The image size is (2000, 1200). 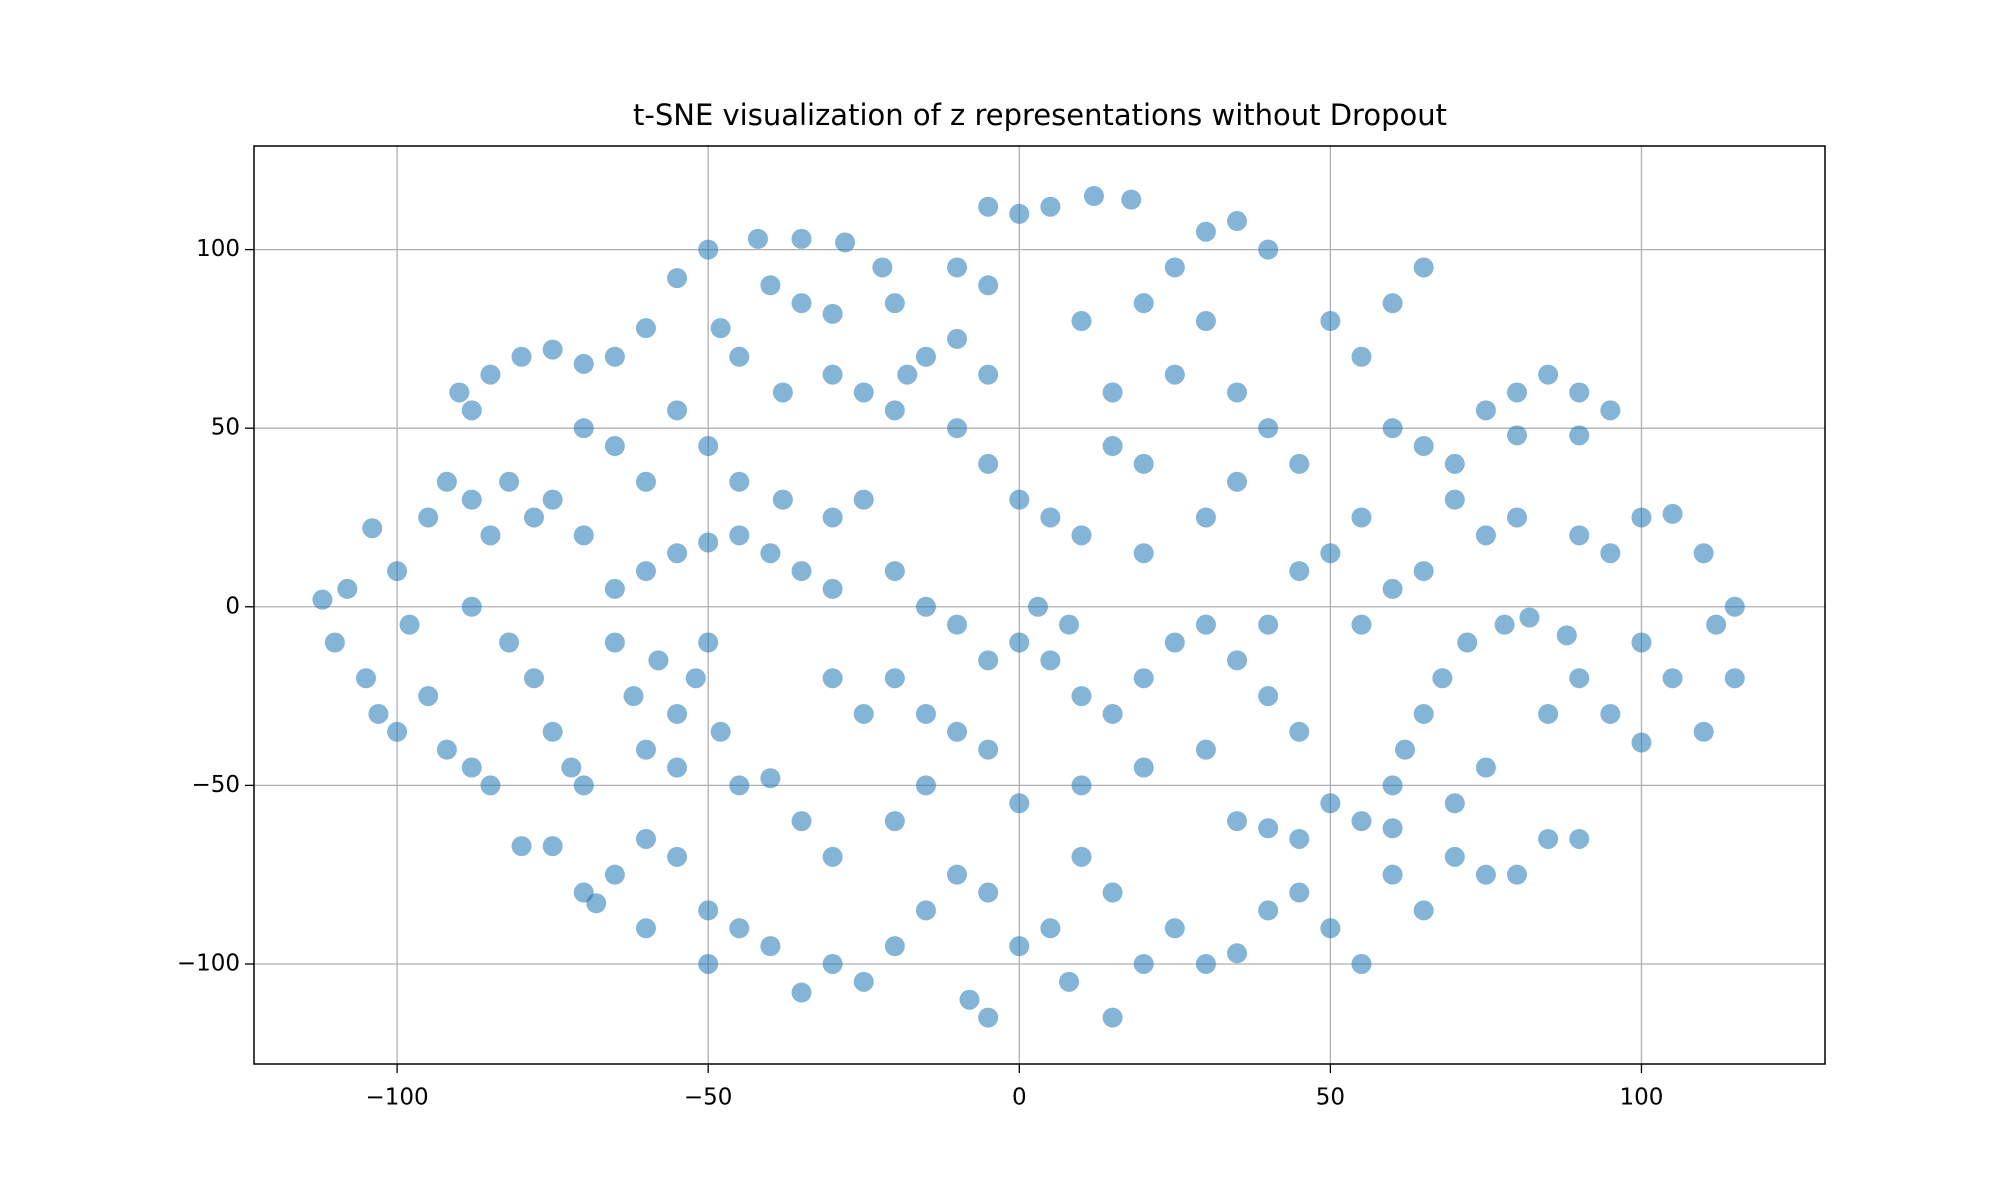 What do you see at coordinates (1642, 1098) in the screenshot?
I see `x-tick-label: 100` at bounding box center [1642, 1098].